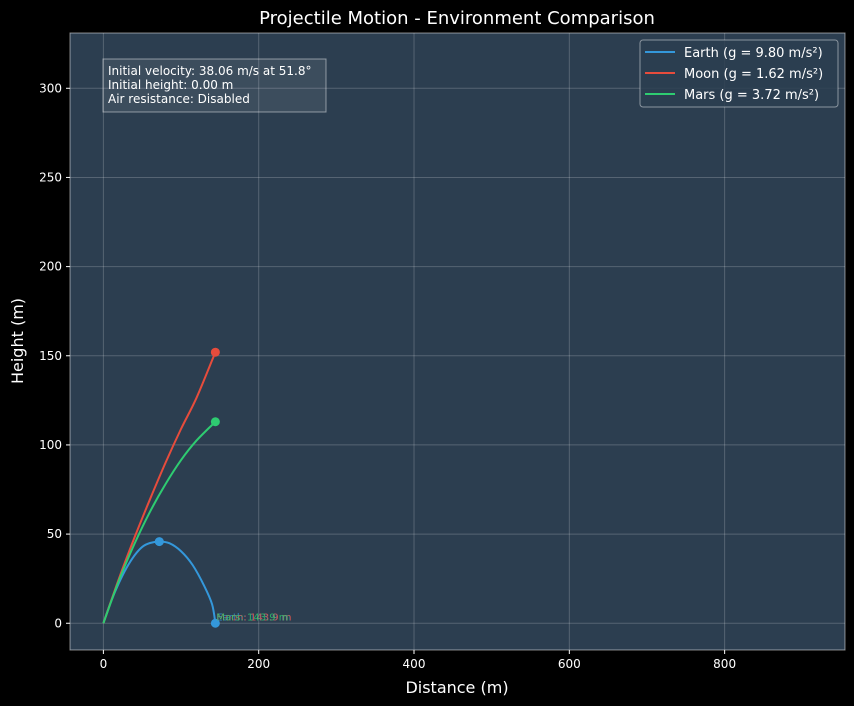 The height and width of the screenshot is (706, 854). I want to click on x-tick-label: 600, so click(569, 664).